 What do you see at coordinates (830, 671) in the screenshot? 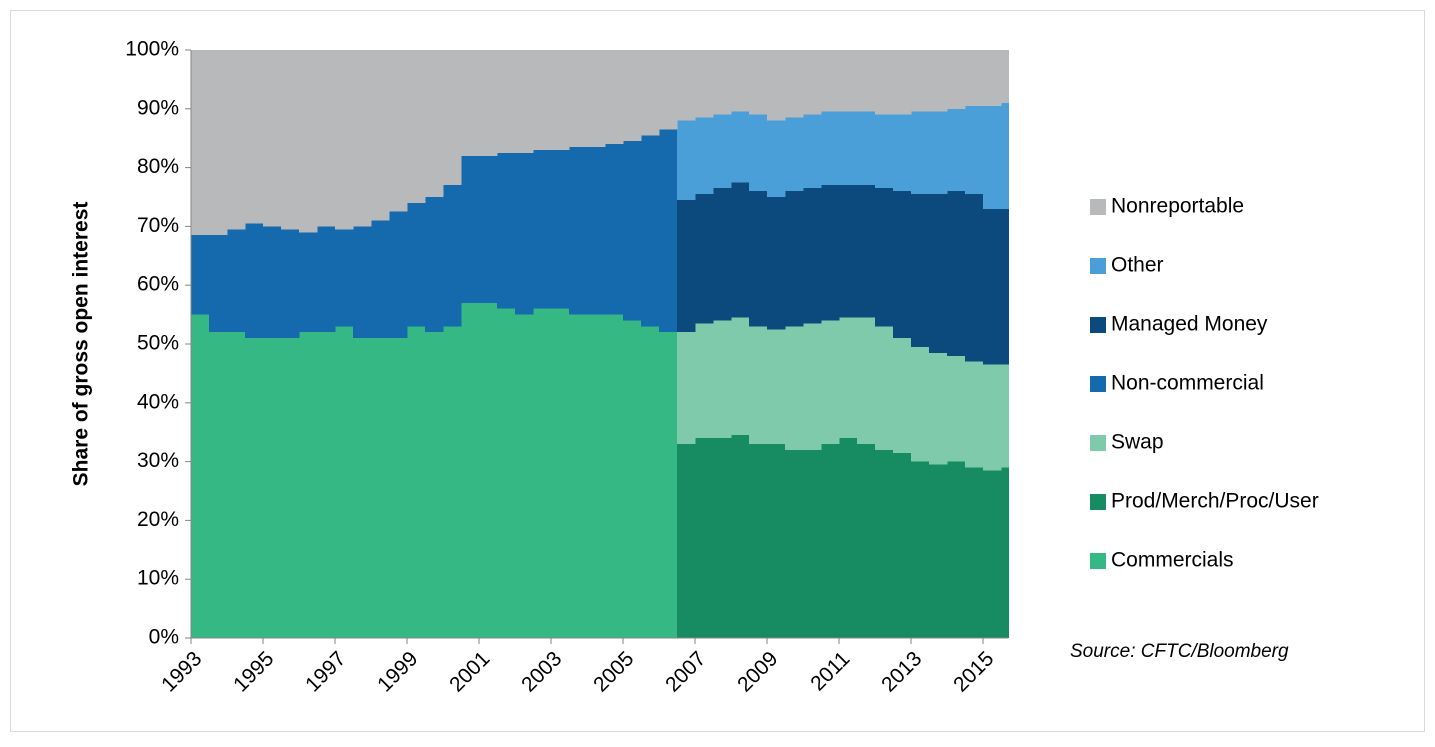
I see `x-tick-label: 2011` at bounding box center [830, 671].